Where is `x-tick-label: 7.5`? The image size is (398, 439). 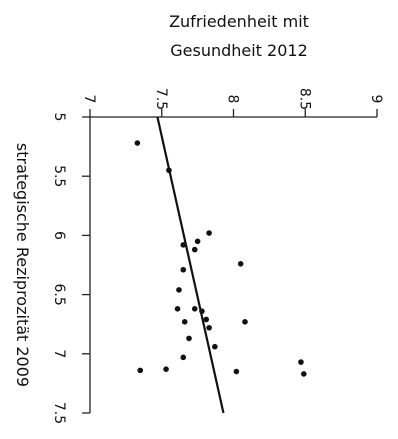
x-tick-label: 7.5 is located at coordinates (59, 413).